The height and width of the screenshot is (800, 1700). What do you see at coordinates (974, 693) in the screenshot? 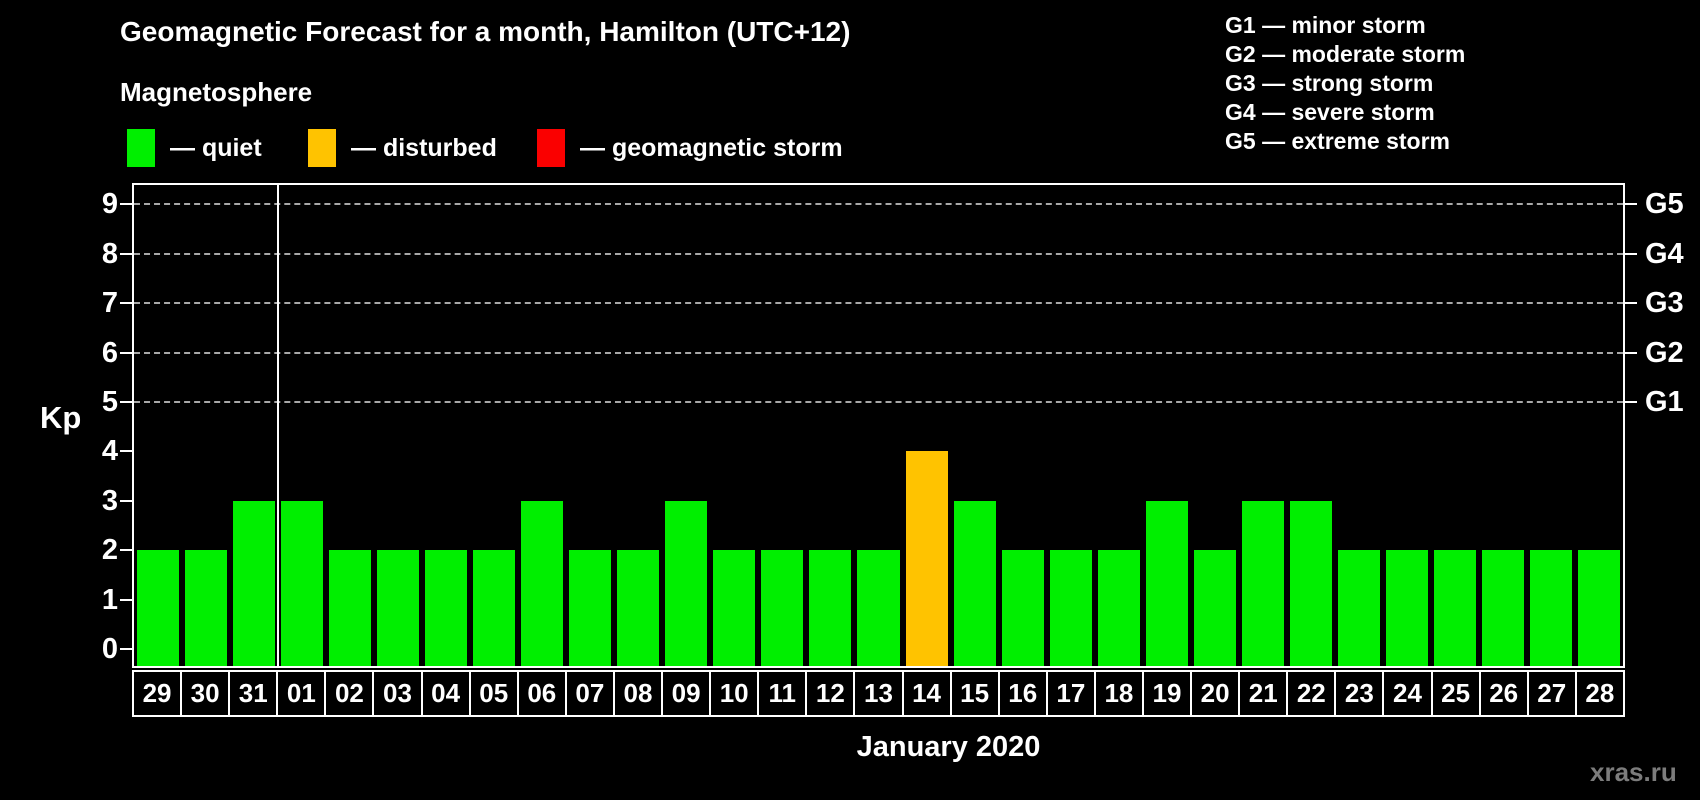
I see `day-label-15: 15` at bounding box center [974, 693].